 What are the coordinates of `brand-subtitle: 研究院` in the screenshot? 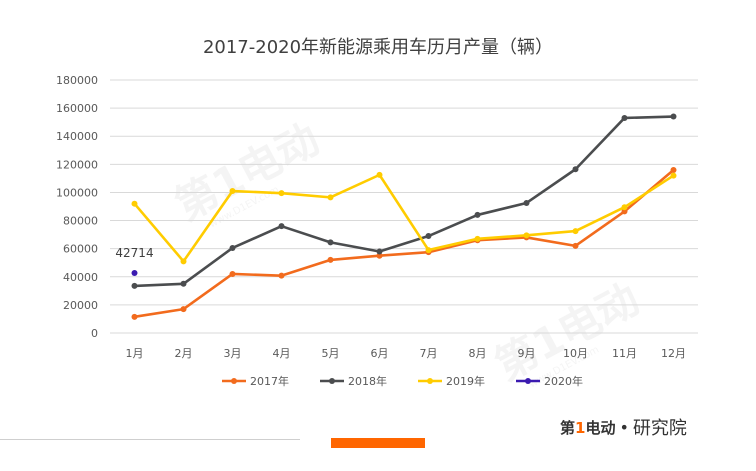 It's located at (659, 428).